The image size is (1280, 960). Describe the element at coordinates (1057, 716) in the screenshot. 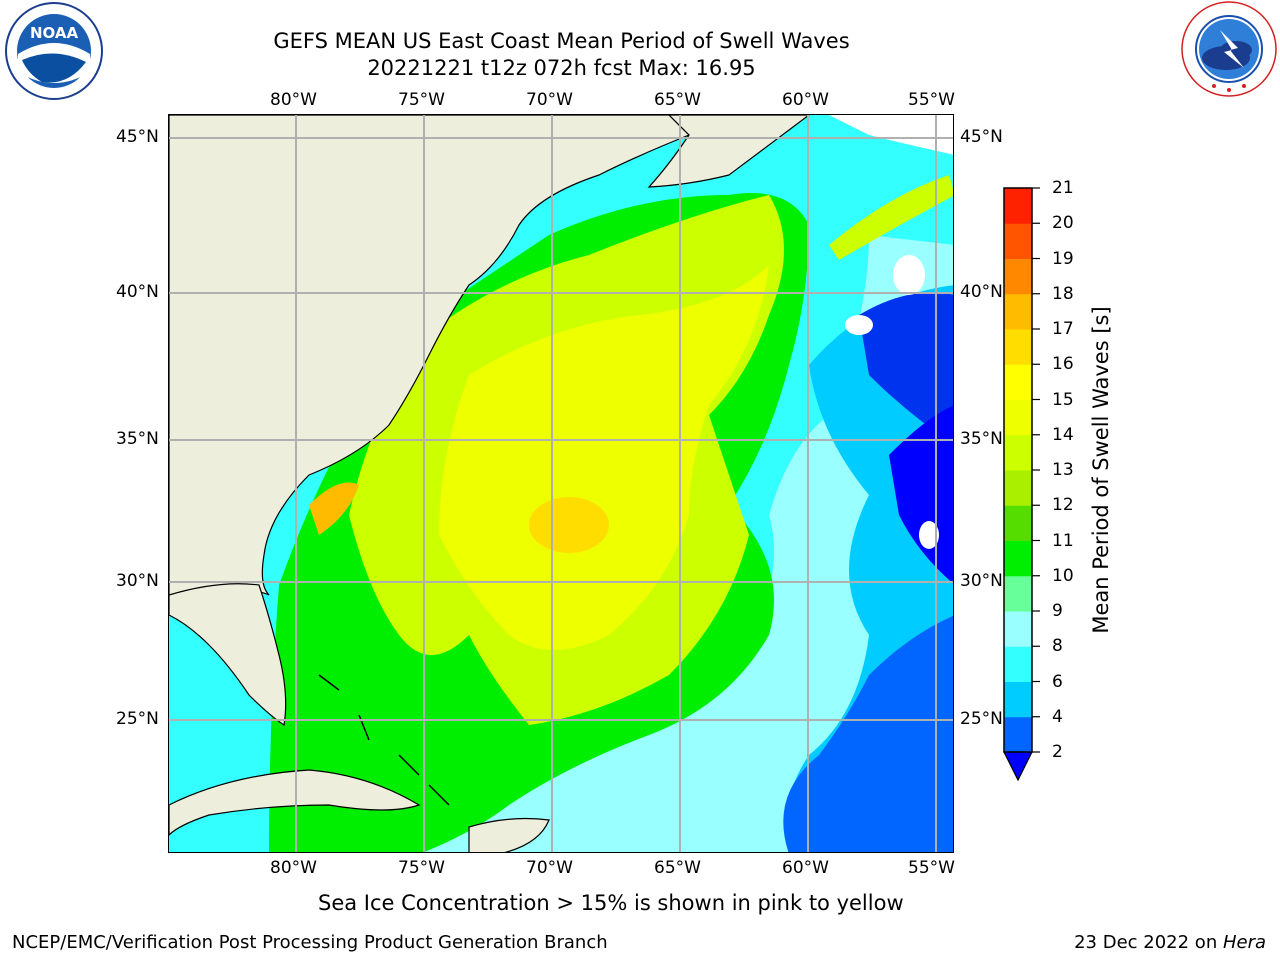

I see `colorbar-tick-label: 4` at that location.